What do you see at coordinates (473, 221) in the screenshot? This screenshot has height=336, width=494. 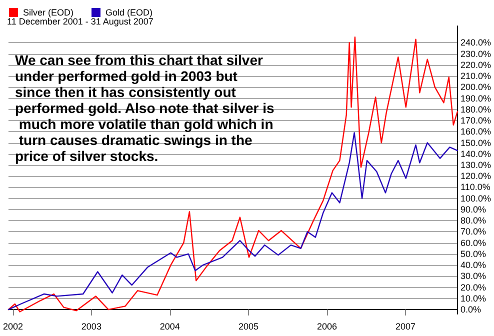 I see `y-tick-label: 80.0%` at bounding box center [473, 221].